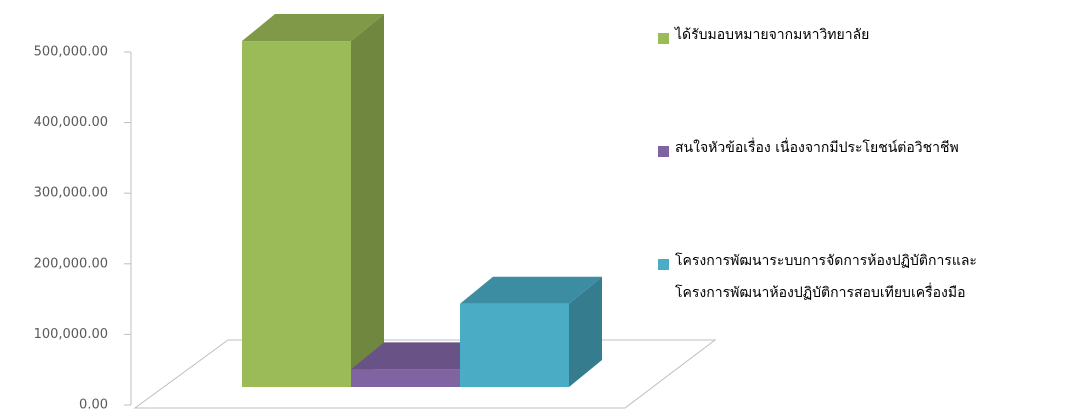 The width and height of the screenshot is (1076, 414). I want to click on legend-label: ได้รับมอบหมายจากมหาวิทยาลัย, so click(772, 35).